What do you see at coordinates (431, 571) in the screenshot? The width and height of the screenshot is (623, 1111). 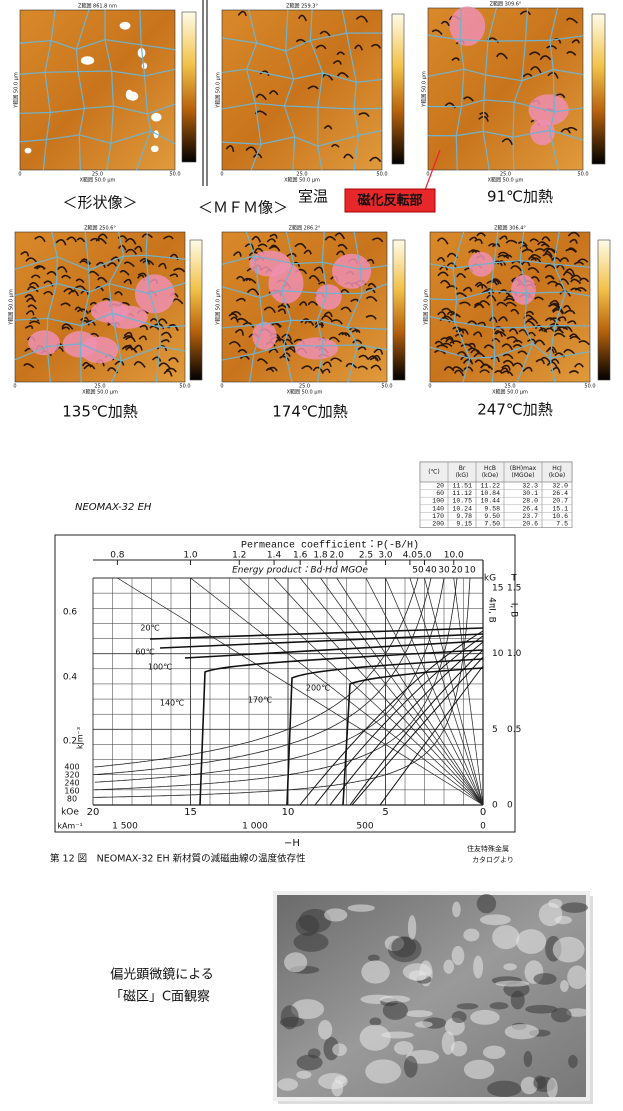 I see `energy-tick: 40` at bounding box center [431, 571].